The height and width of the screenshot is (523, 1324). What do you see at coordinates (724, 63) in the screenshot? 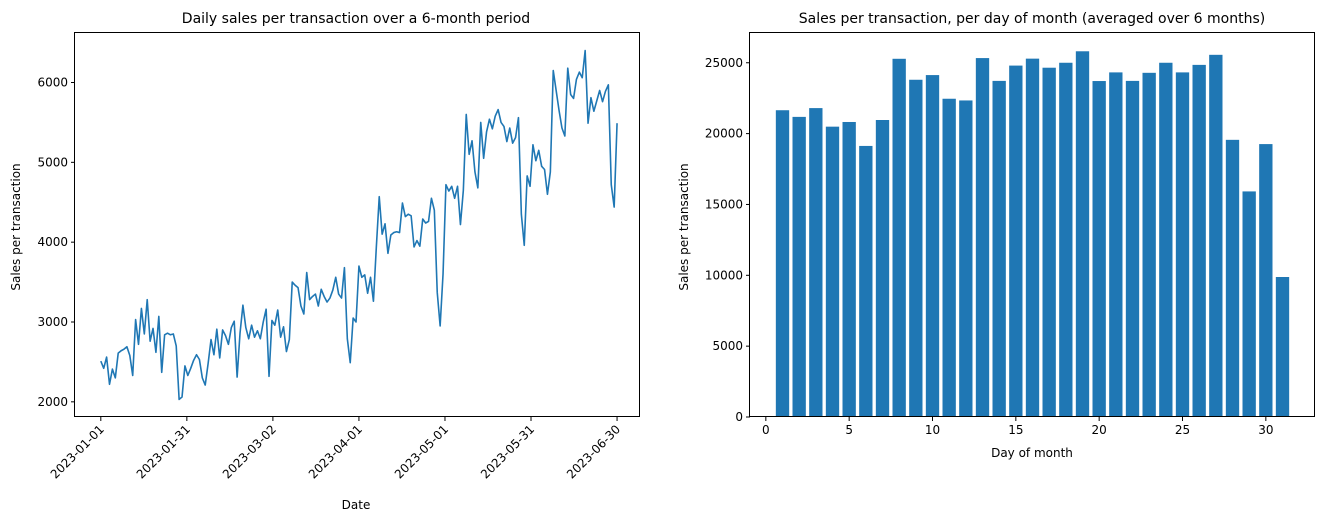
I see `y-tick-label: 25000` at bounding box center [724, 63].